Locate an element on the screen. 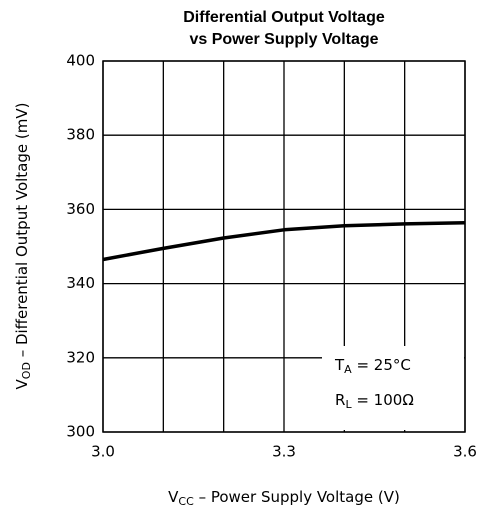 The height and width of the screenshot is (518, 496). x-tick-label: 3.0 is located at coordinates (103, 452).